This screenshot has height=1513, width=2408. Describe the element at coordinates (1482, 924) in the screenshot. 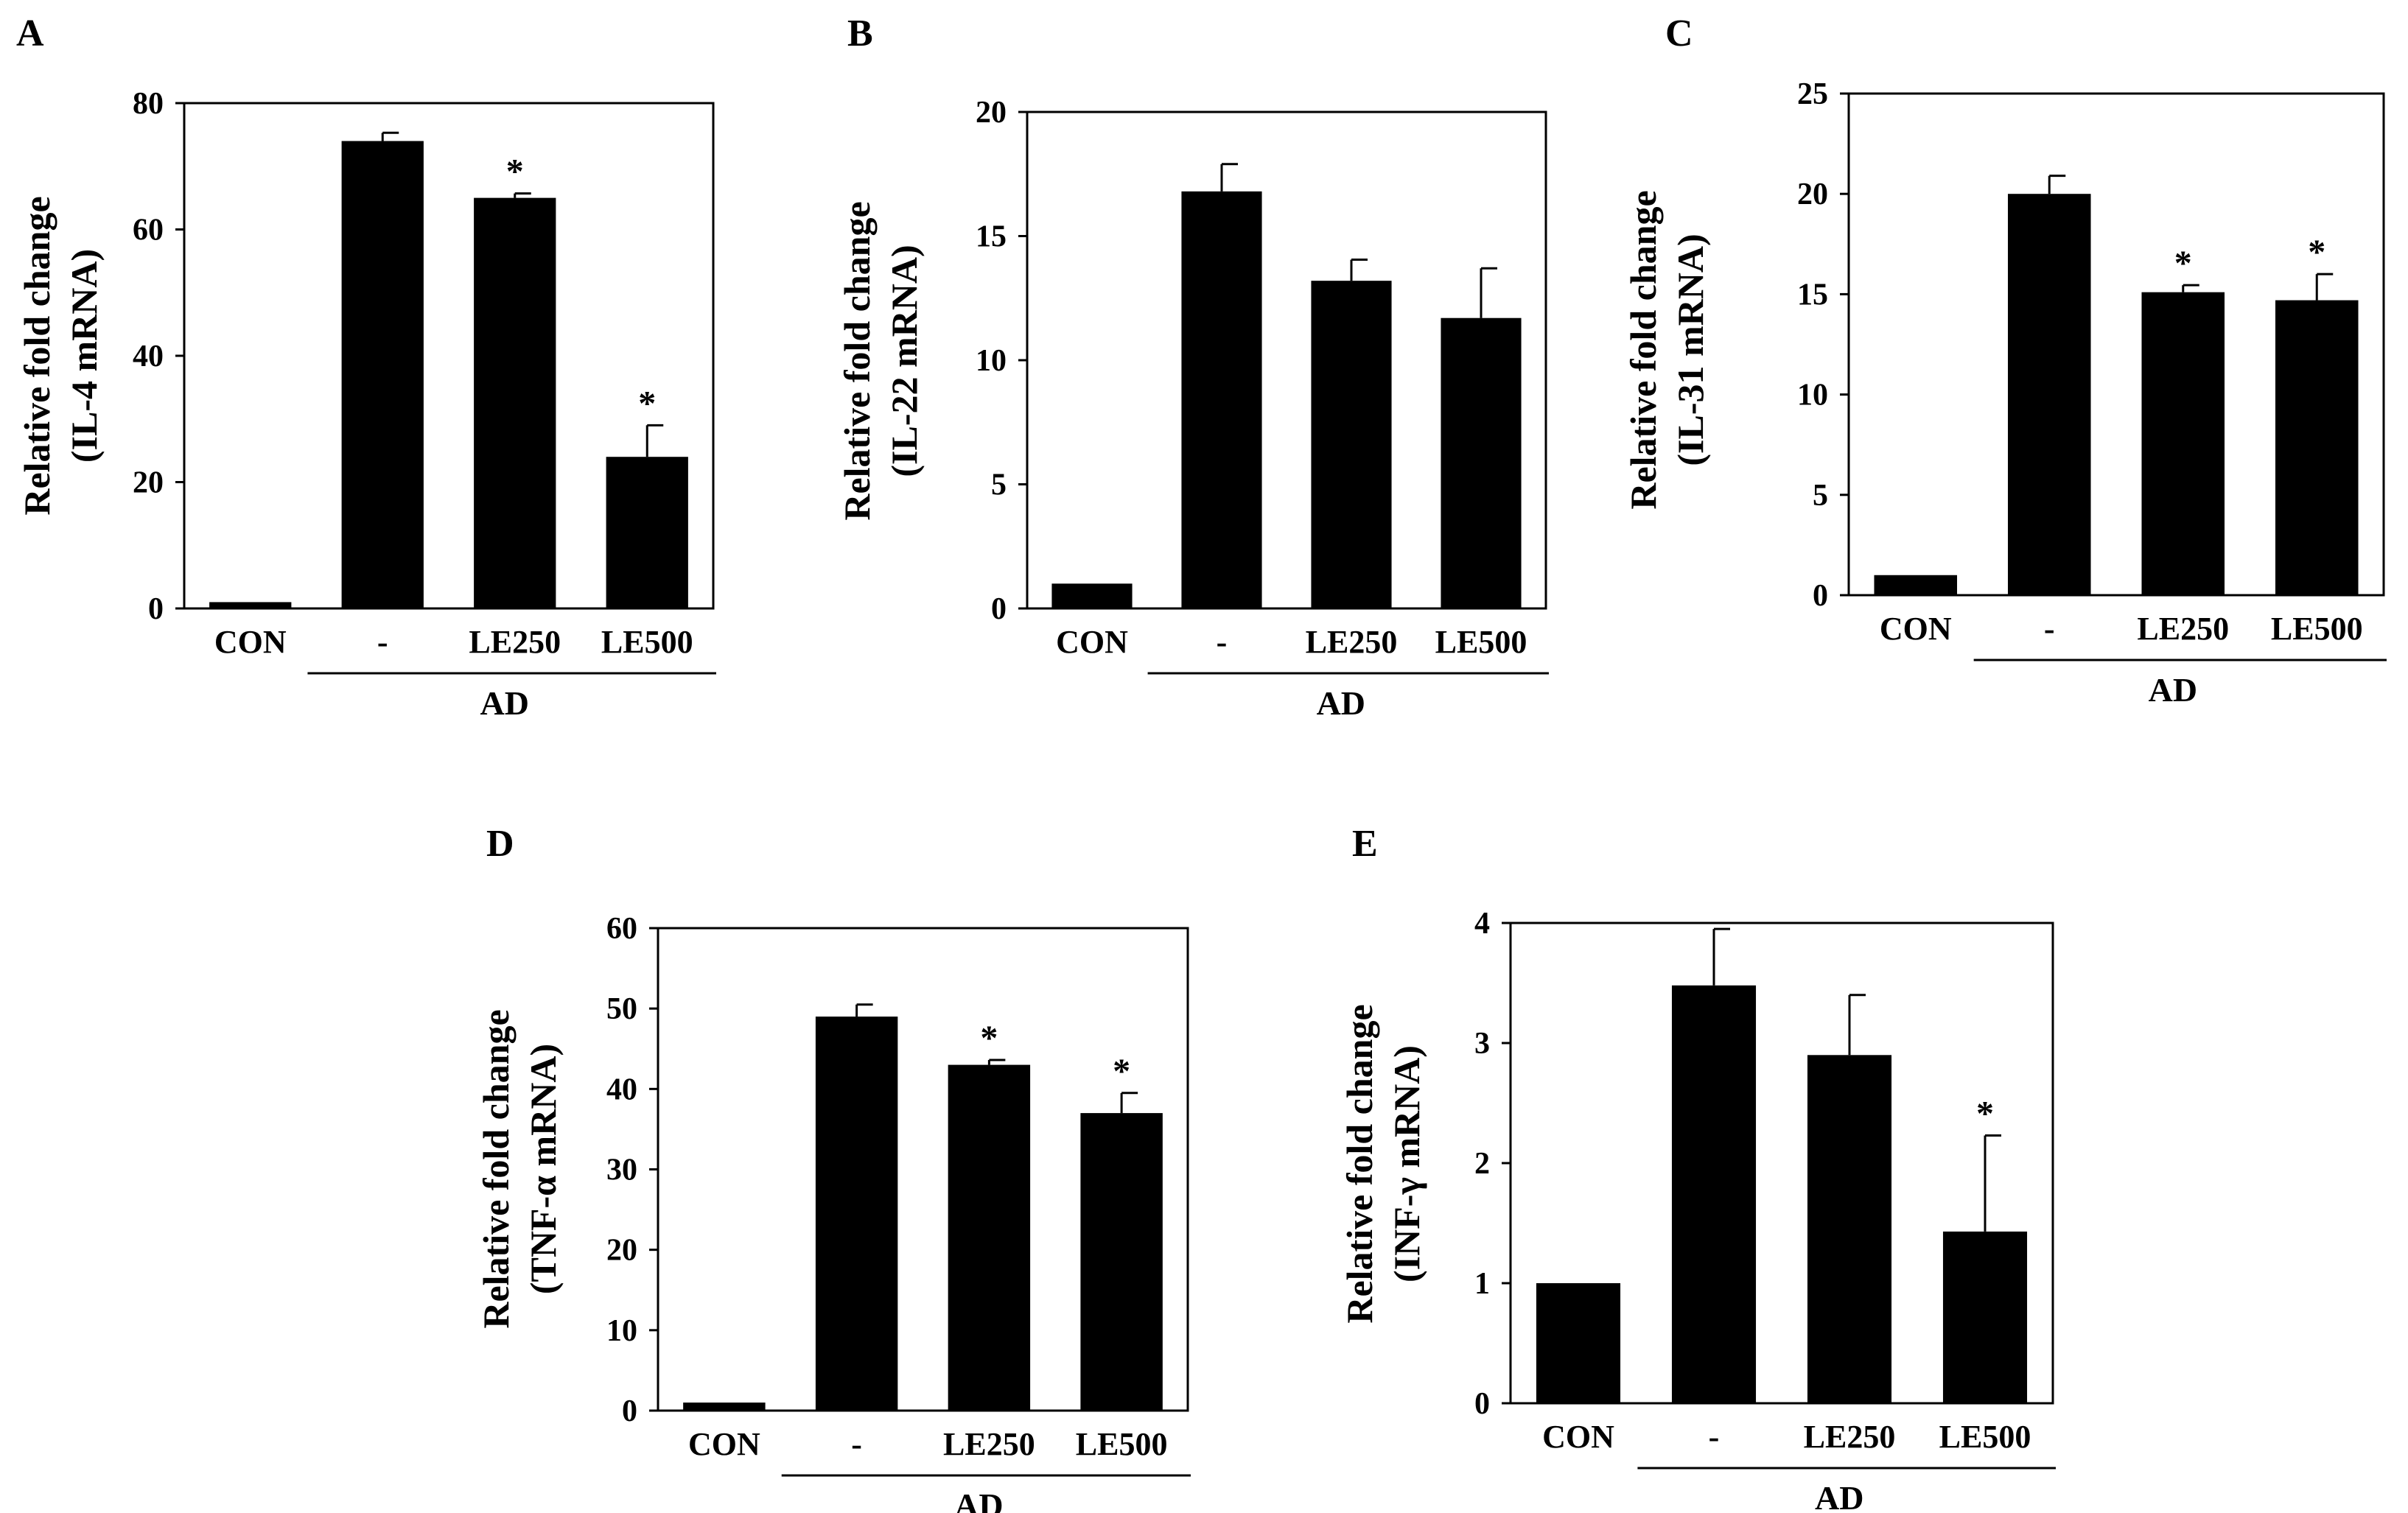

I see `y-tick-label: 4` at that location.